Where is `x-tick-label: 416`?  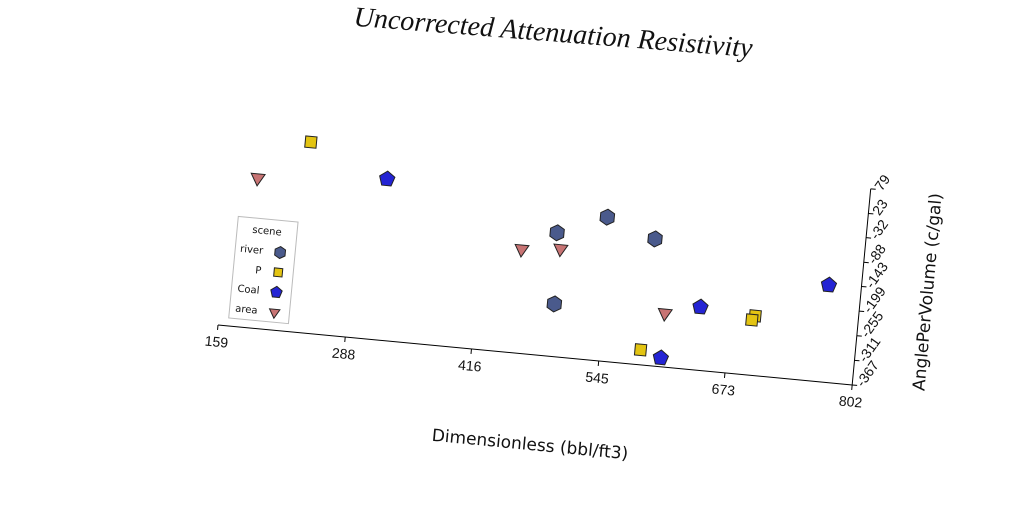
x-tick-label: 416 is located at coordinates (470, 366).